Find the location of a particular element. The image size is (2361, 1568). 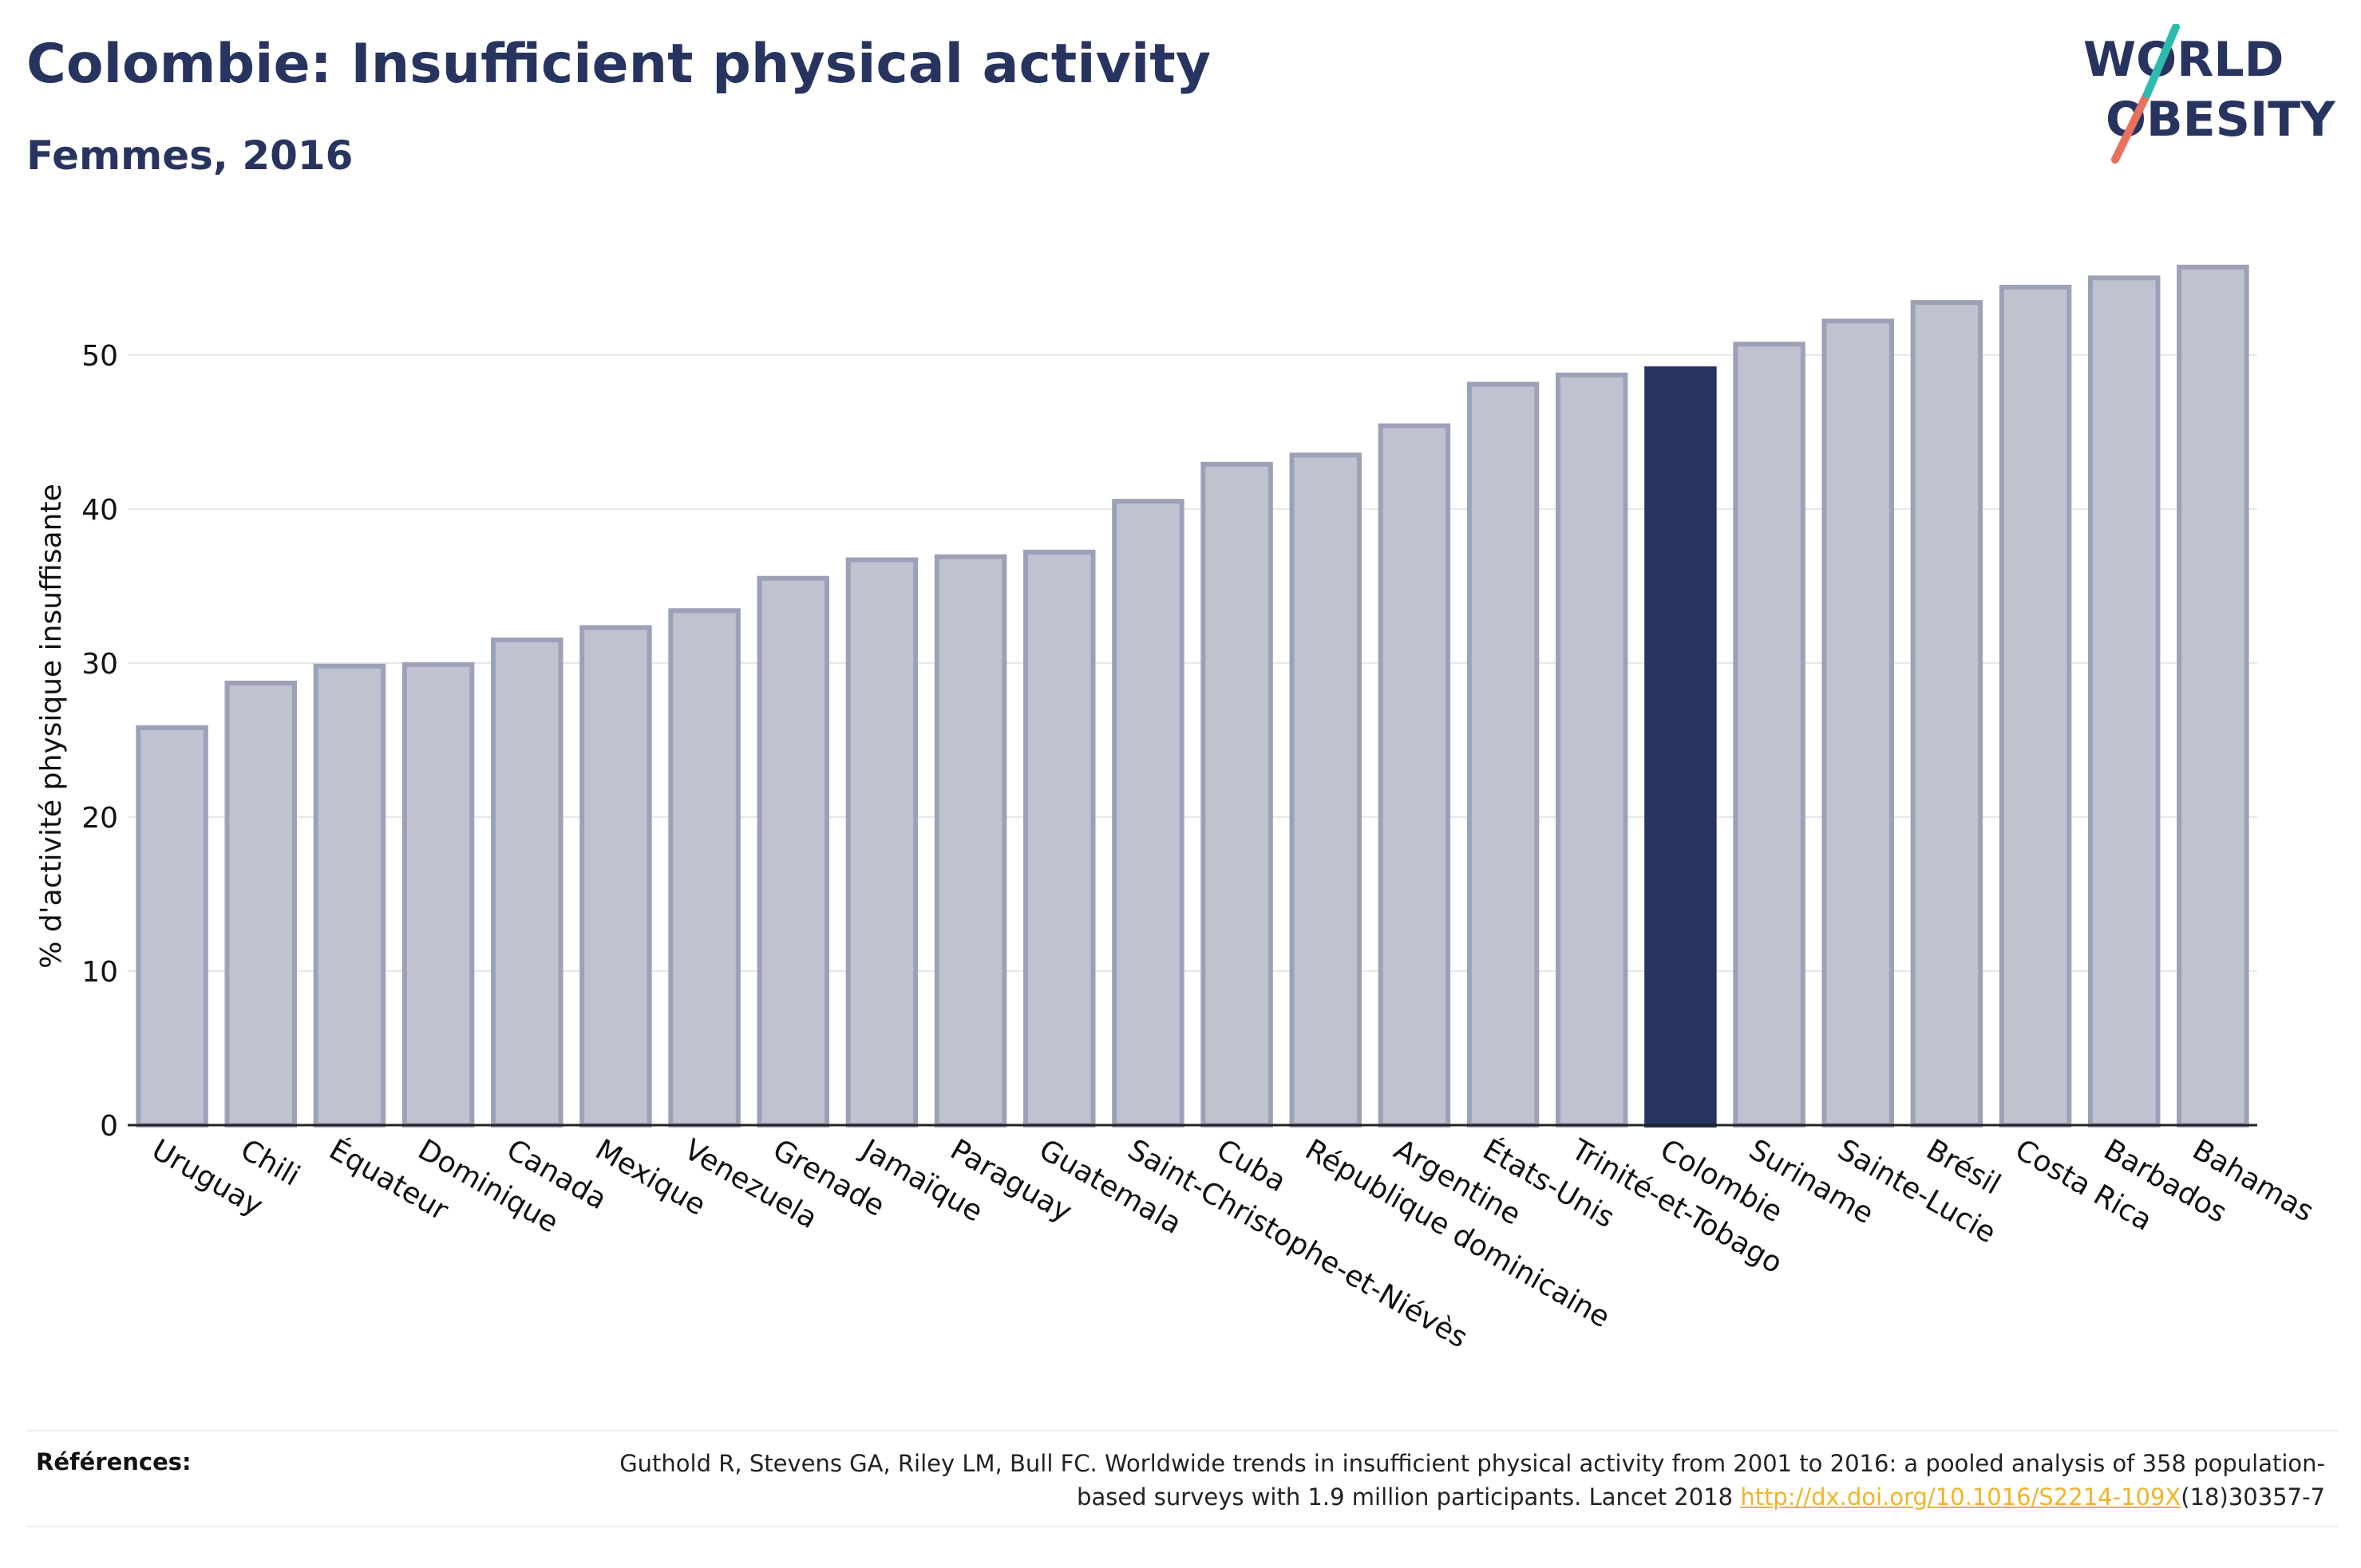

reference-doi-link: http://dx.doi.org/10.1016/S2214-109X is located at coordinates (1960, 1497).